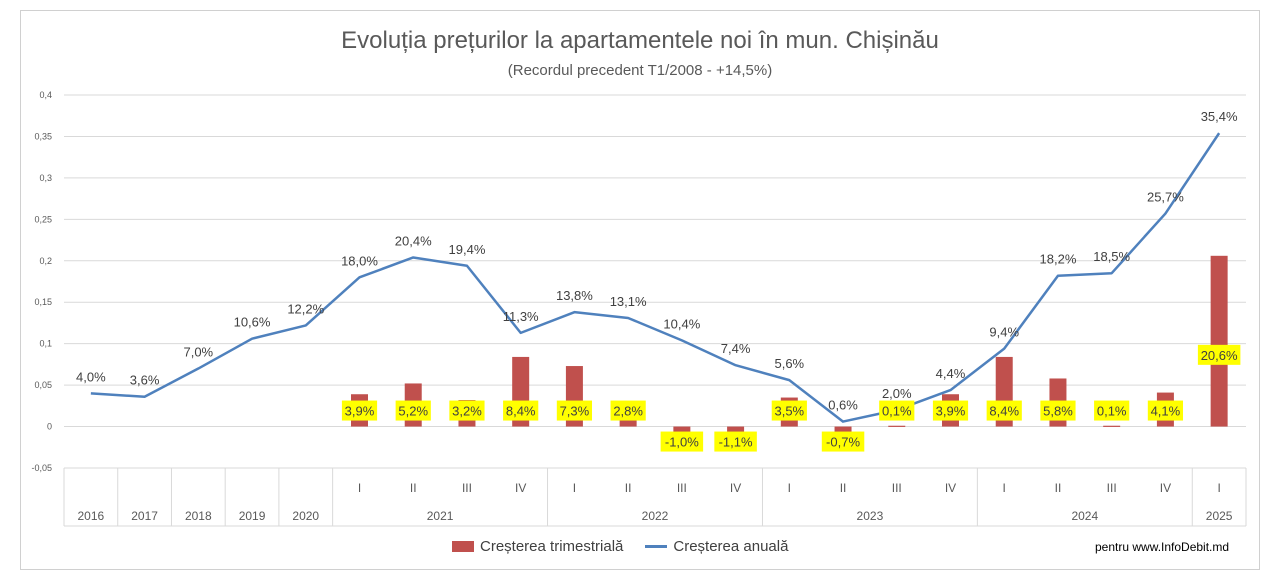 This screenshot has height=584, width=1280. What do you see at coordinates (41, 468) in the screenshot?
I see `y-tick-label: -0,05` at bounding box center [41, 468].